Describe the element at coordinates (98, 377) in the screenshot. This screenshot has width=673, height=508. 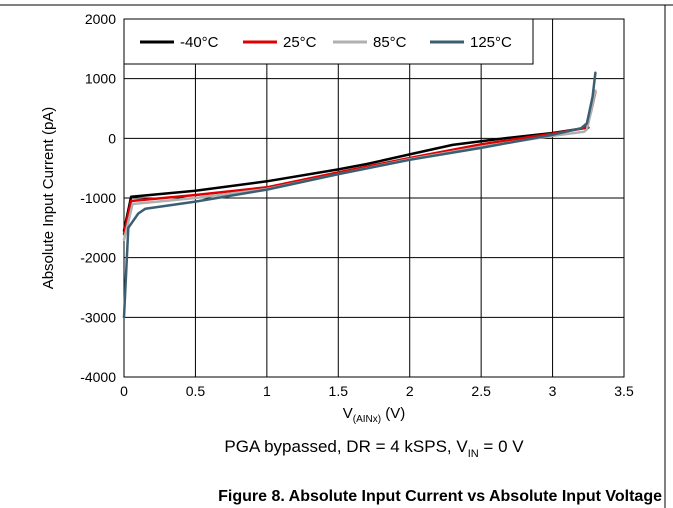
I see `y-tick-label: -4000` at that location.